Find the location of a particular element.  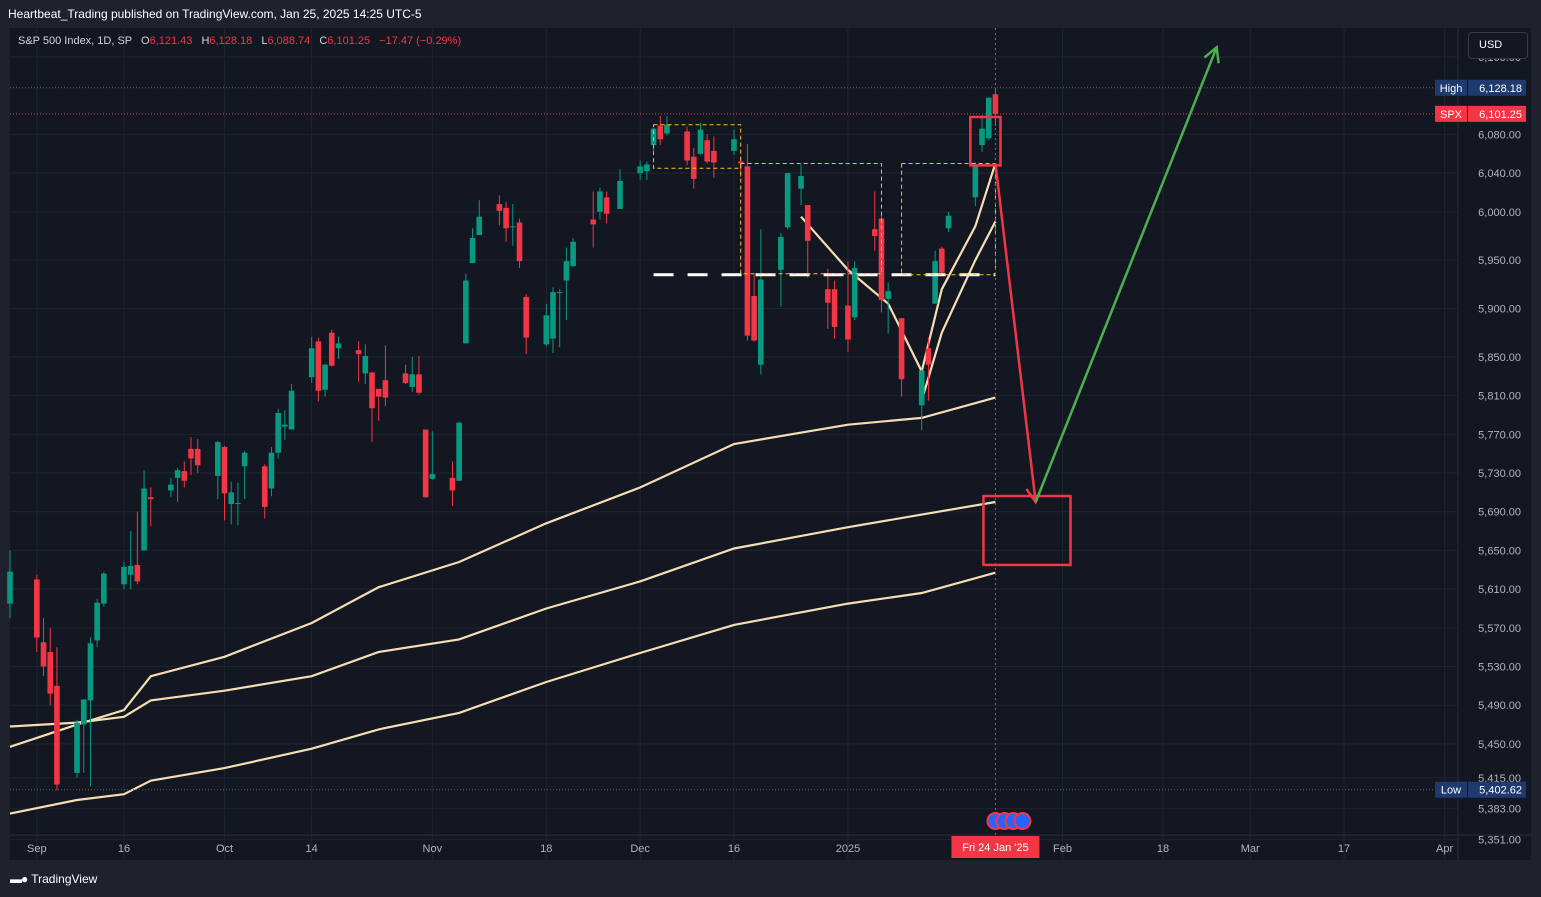

time-tick-label: Nov is located at coordinates (433, 849).